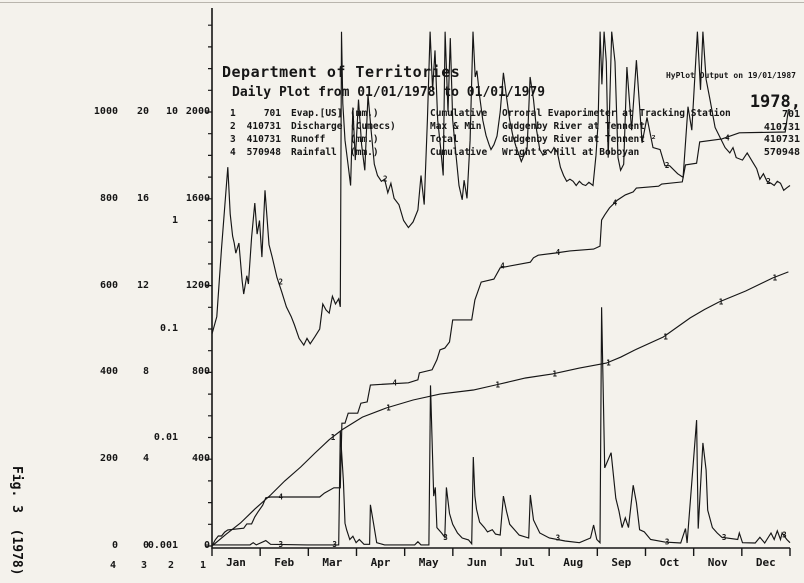 The image size is (804, 583). What do you see at coordinates (765, 562) in the screenshot?
I see `month-label-dec: Dec` at bounding box center [765, 562].